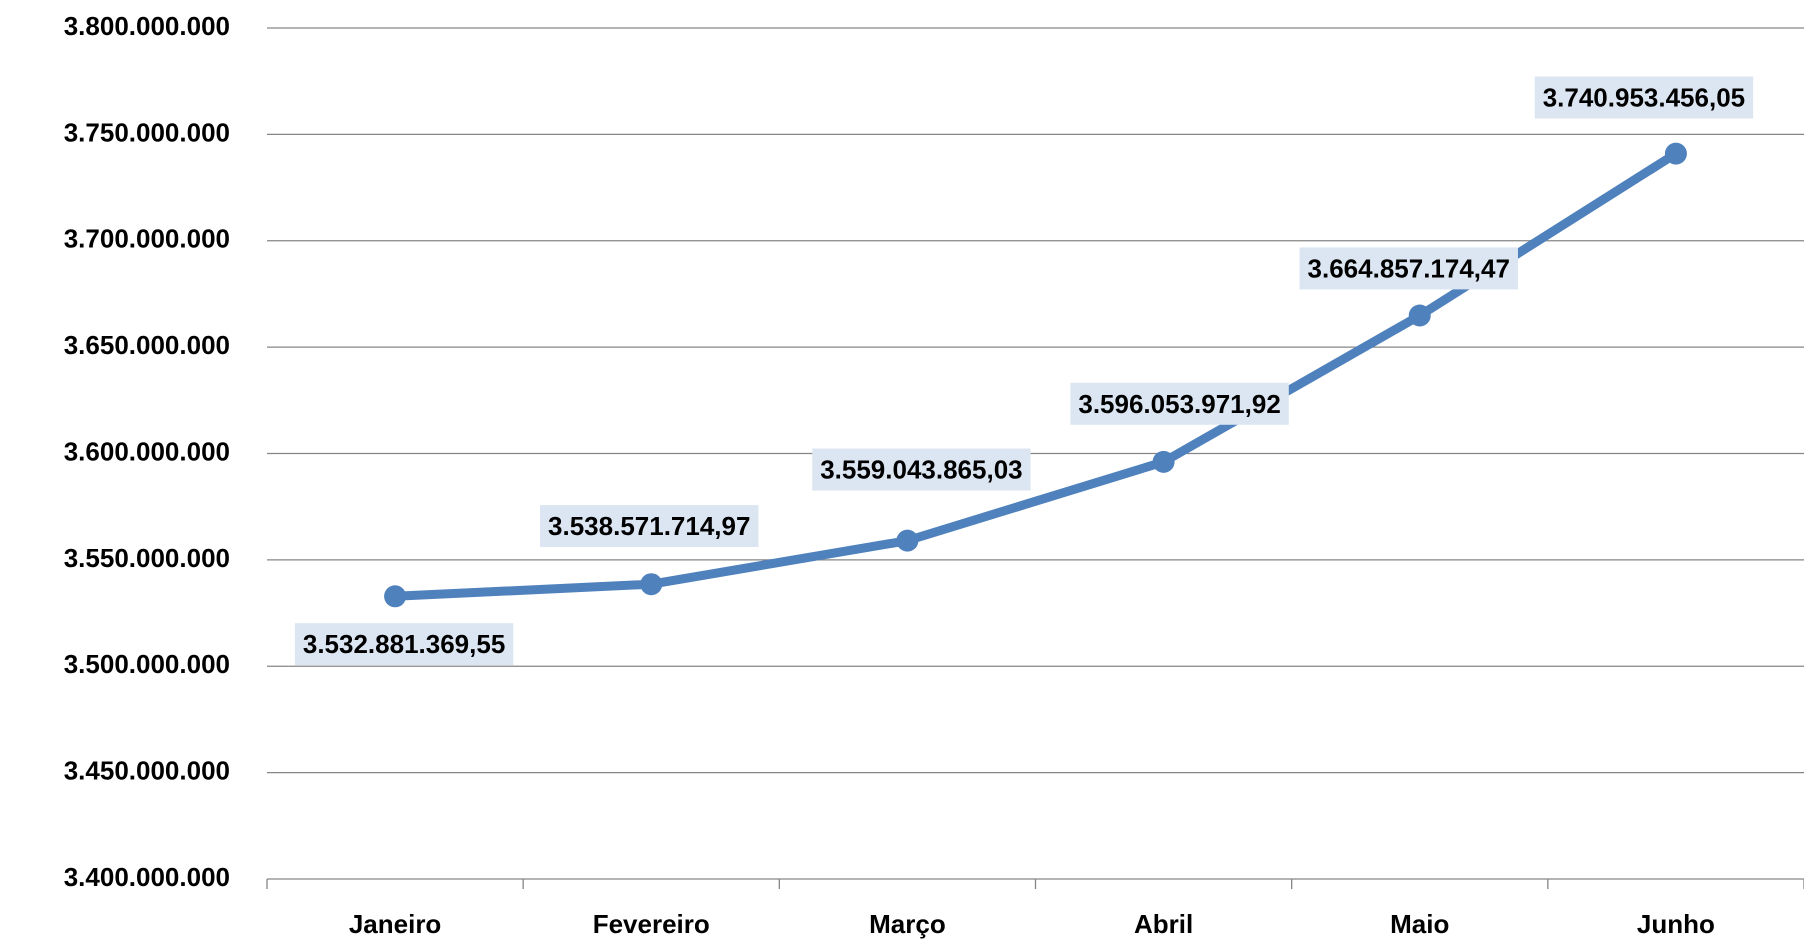 Image resolution: width=1804 pixels, height=942 pixels. What do you see at coordinates (651, 924) in the screenshot?
I see `x-tick-label: Fevereiro` at bounding box center [651, 924].